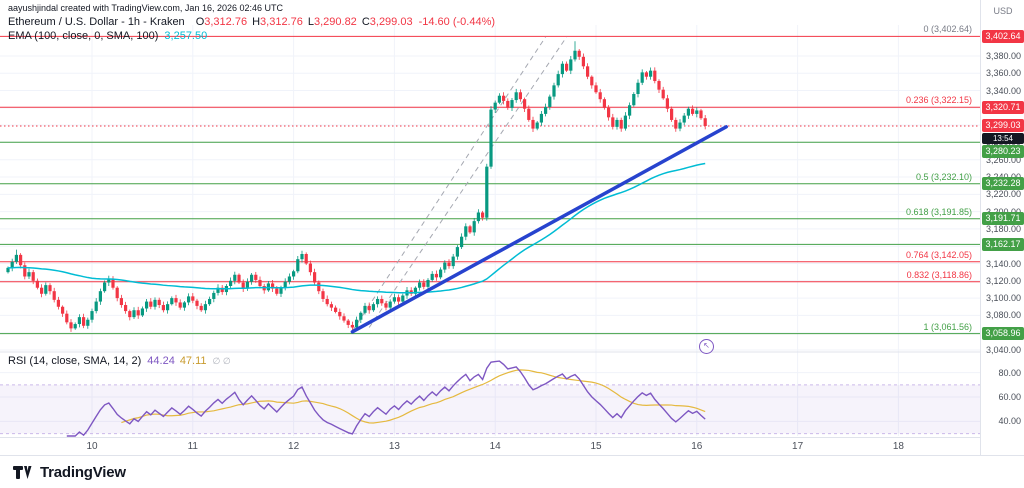 The width and height of the screenshot is (1024, 488). What do you see at coordinates (596, 446) in the screenshot?
I see `time-tick-label: 15` at bounding box center [596, 446].